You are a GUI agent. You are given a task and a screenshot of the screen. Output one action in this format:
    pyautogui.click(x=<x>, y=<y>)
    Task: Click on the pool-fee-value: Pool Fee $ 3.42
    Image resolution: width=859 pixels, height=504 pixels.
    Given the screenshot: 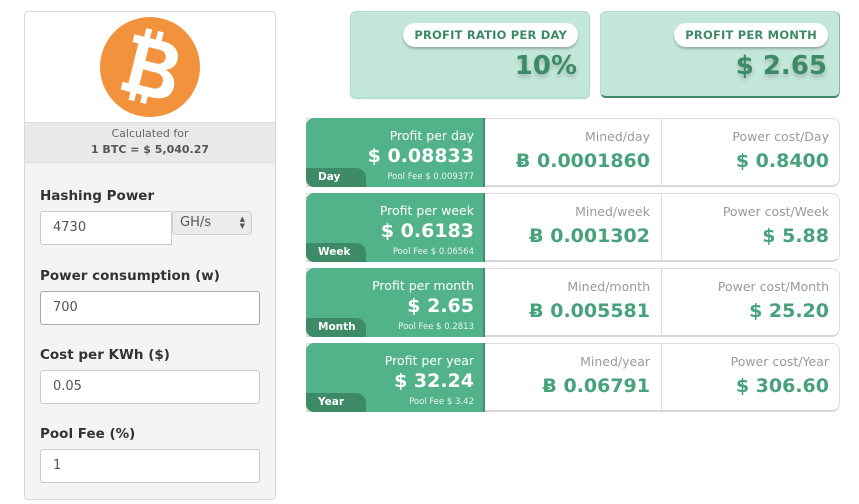 What is the action you would take?
    pyautogui.click(x=441, y=402)
    